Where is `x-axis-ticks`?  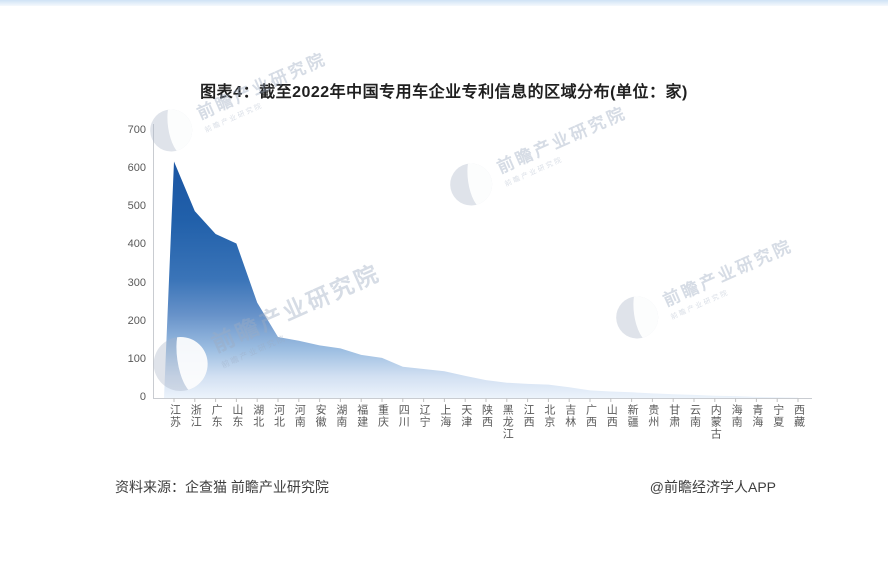
x-axis-ticks is located at coordinates (486, 400).